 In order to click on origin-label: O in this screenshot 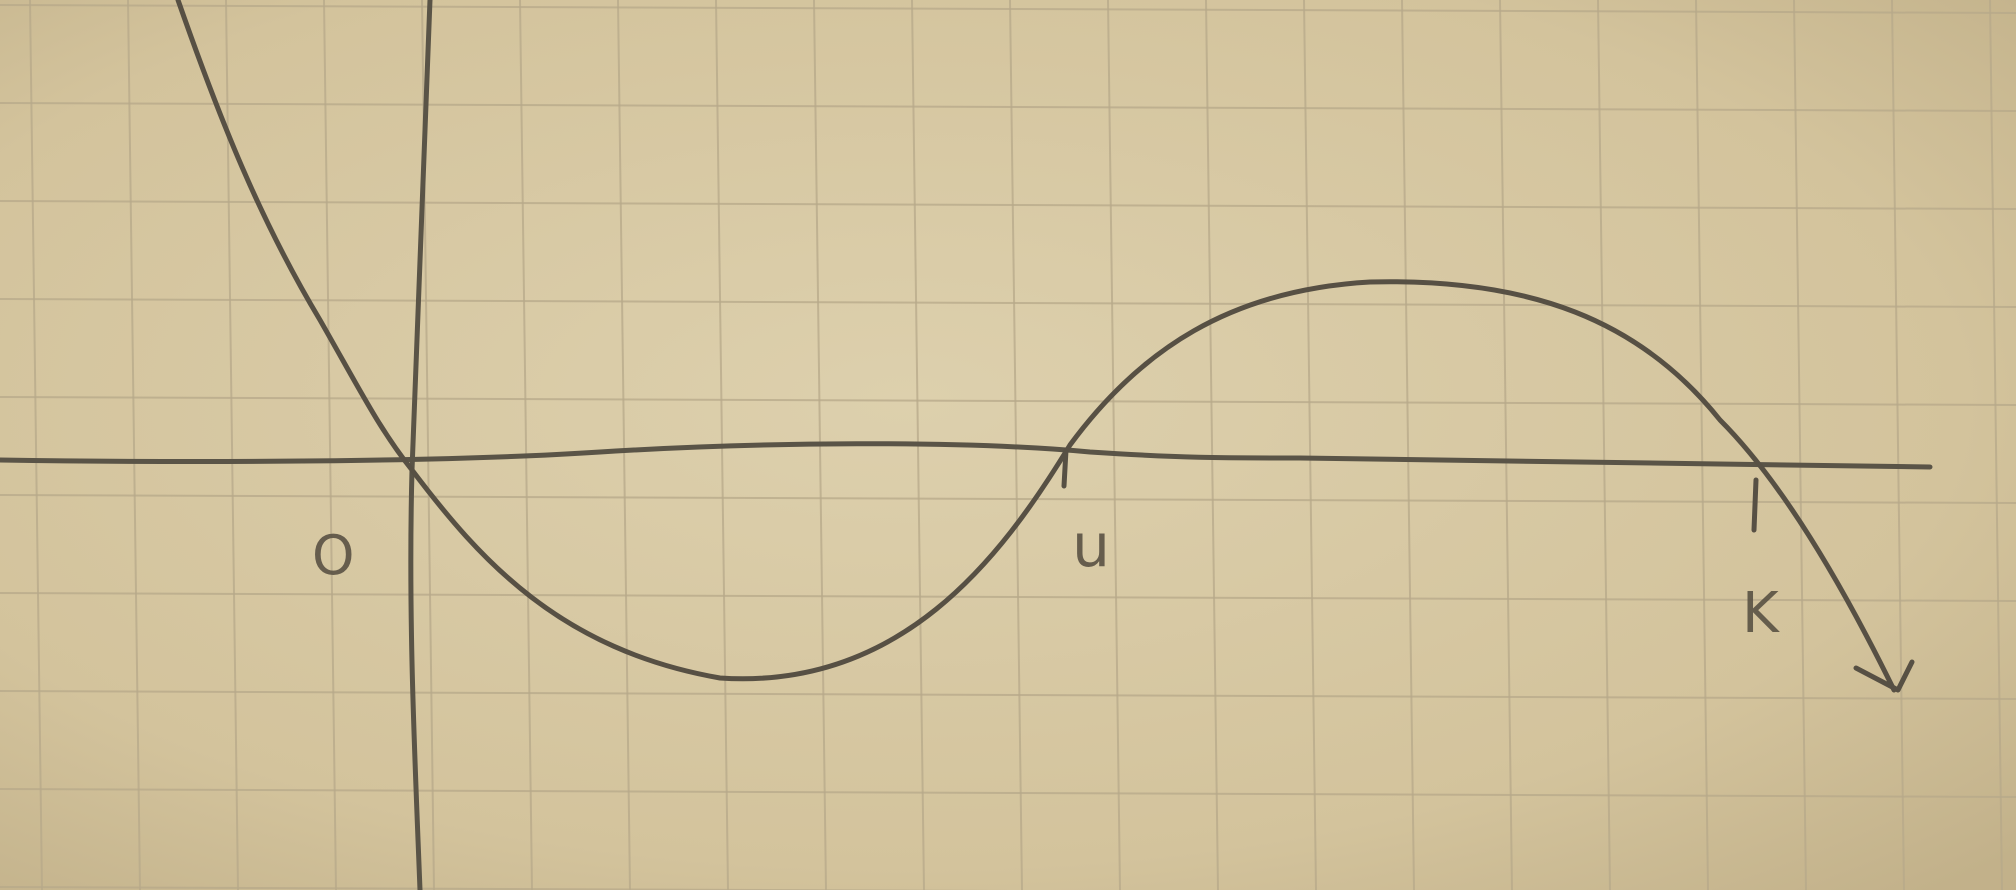, I will do `click(333, 555)`.